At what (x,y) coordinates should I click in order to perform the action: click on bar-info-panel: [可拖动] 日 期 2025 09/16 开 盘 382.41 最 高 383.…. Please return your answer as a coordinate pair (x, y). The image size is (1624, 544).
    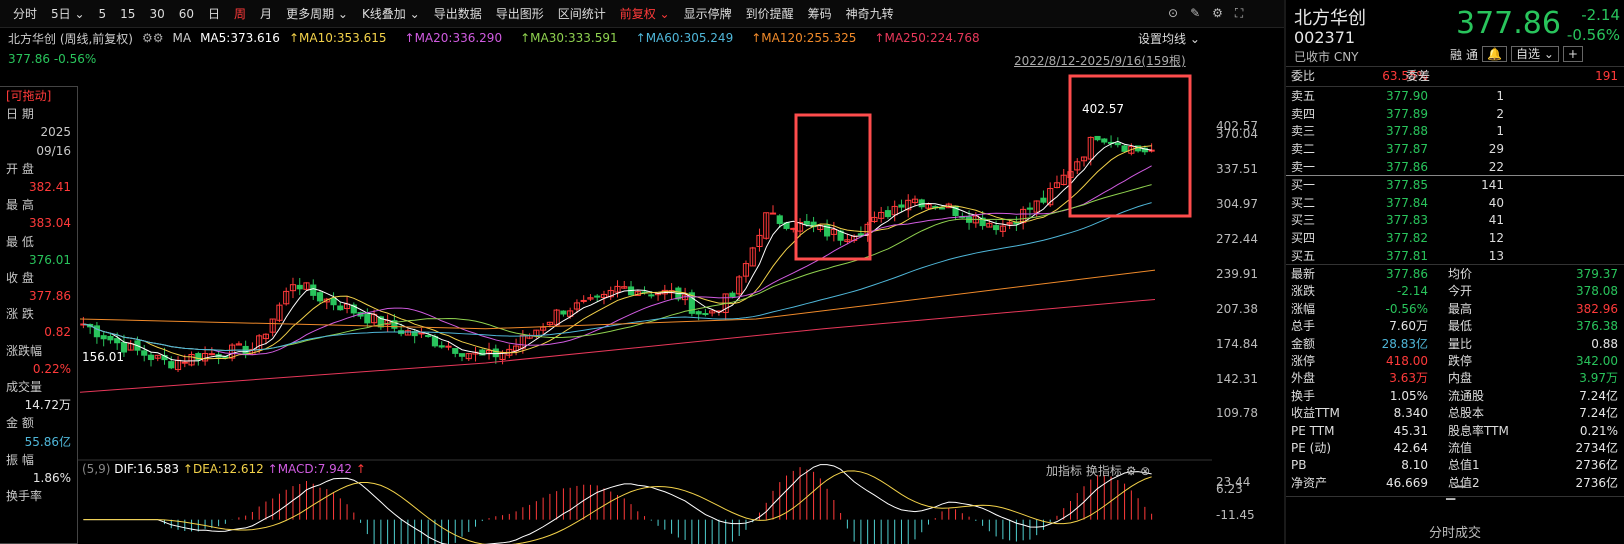
    Looking at the image, I should click on (39, 315).